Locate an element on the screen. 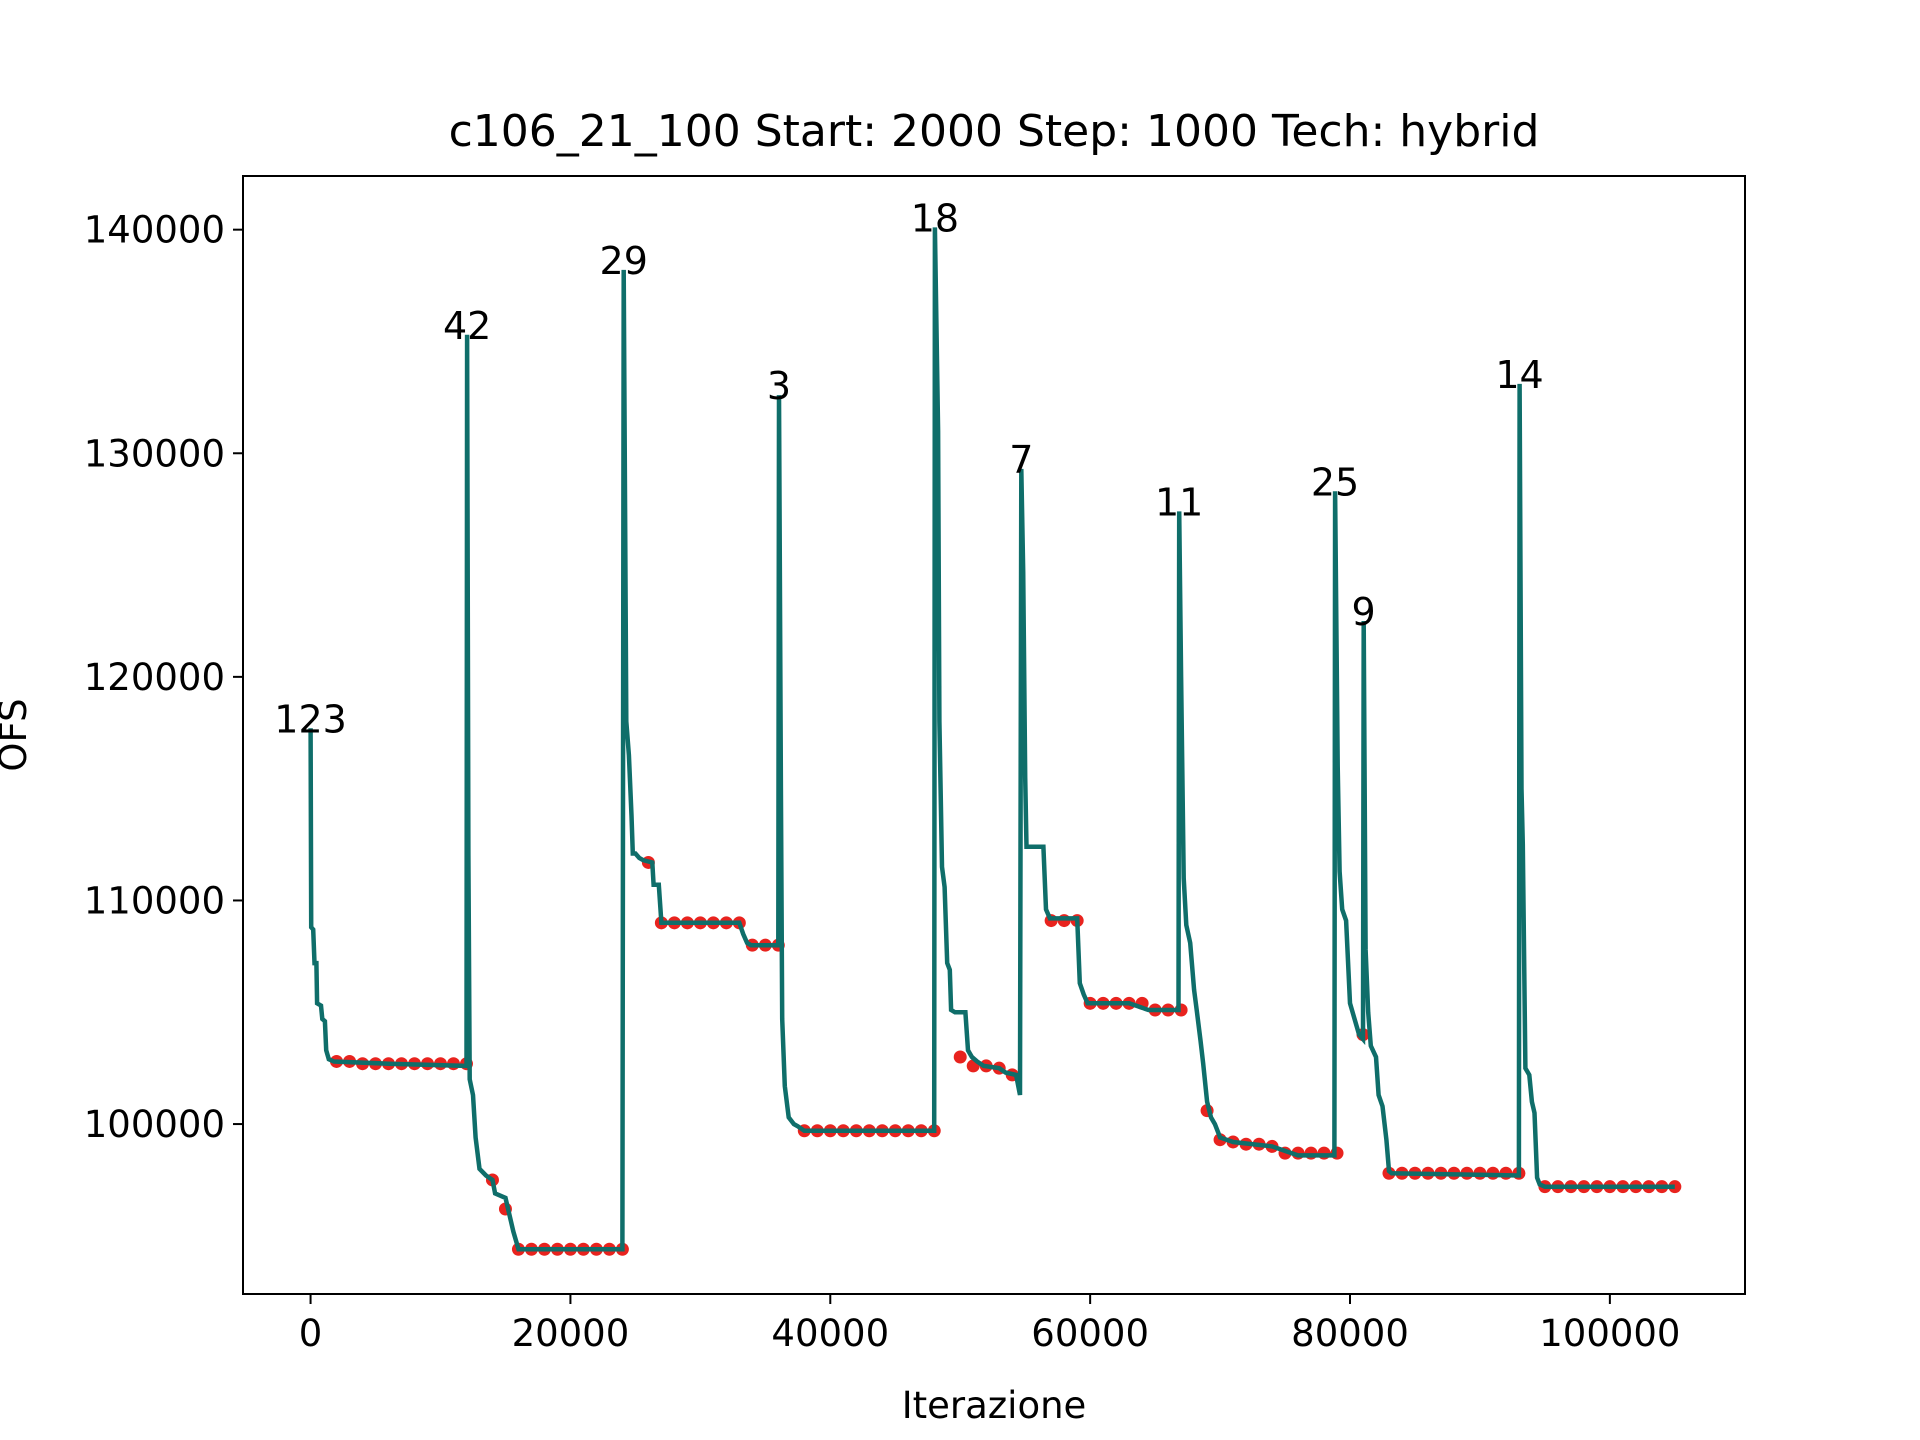 The height and width of the screenshot is (1440, 1920). y-tick-label: 140000 is located at coordinates (154, 230).